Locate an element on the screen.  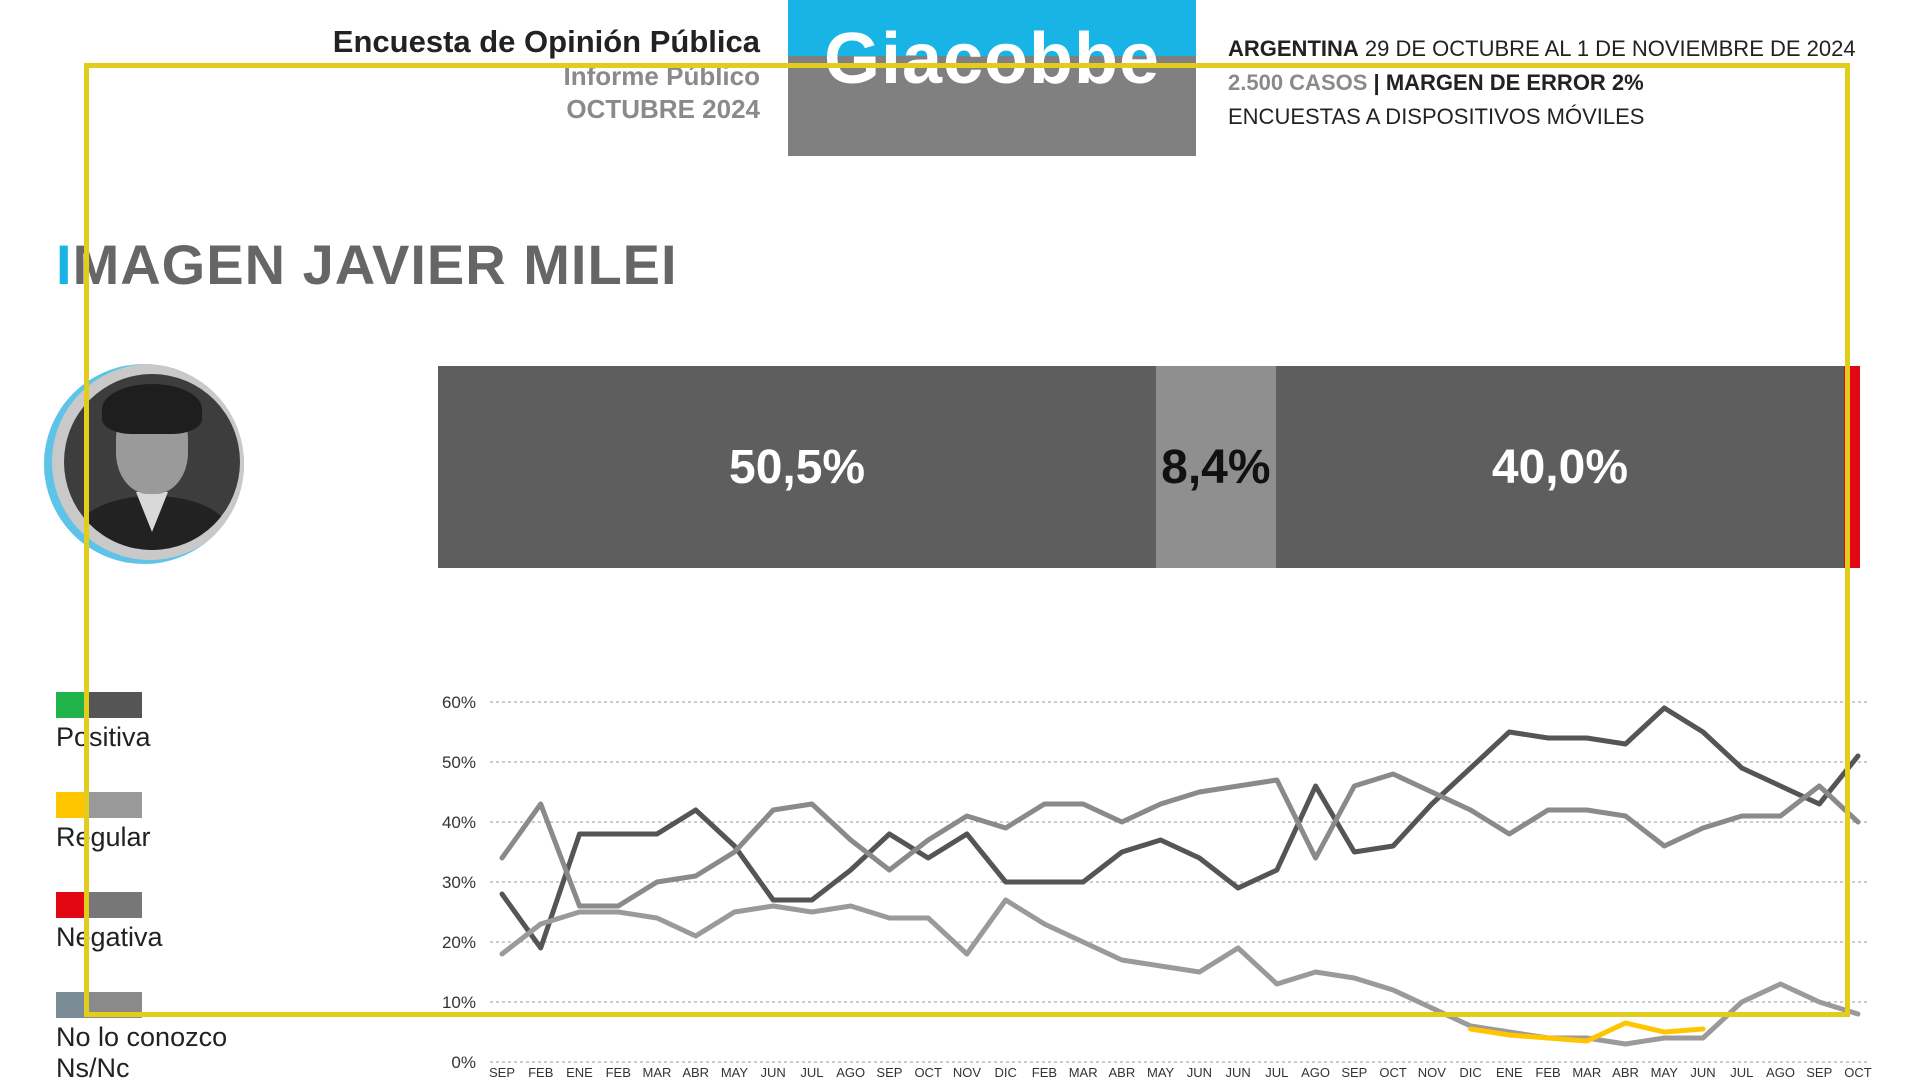
segment-regular: 8,4% is located at coordinates (1216, 467).